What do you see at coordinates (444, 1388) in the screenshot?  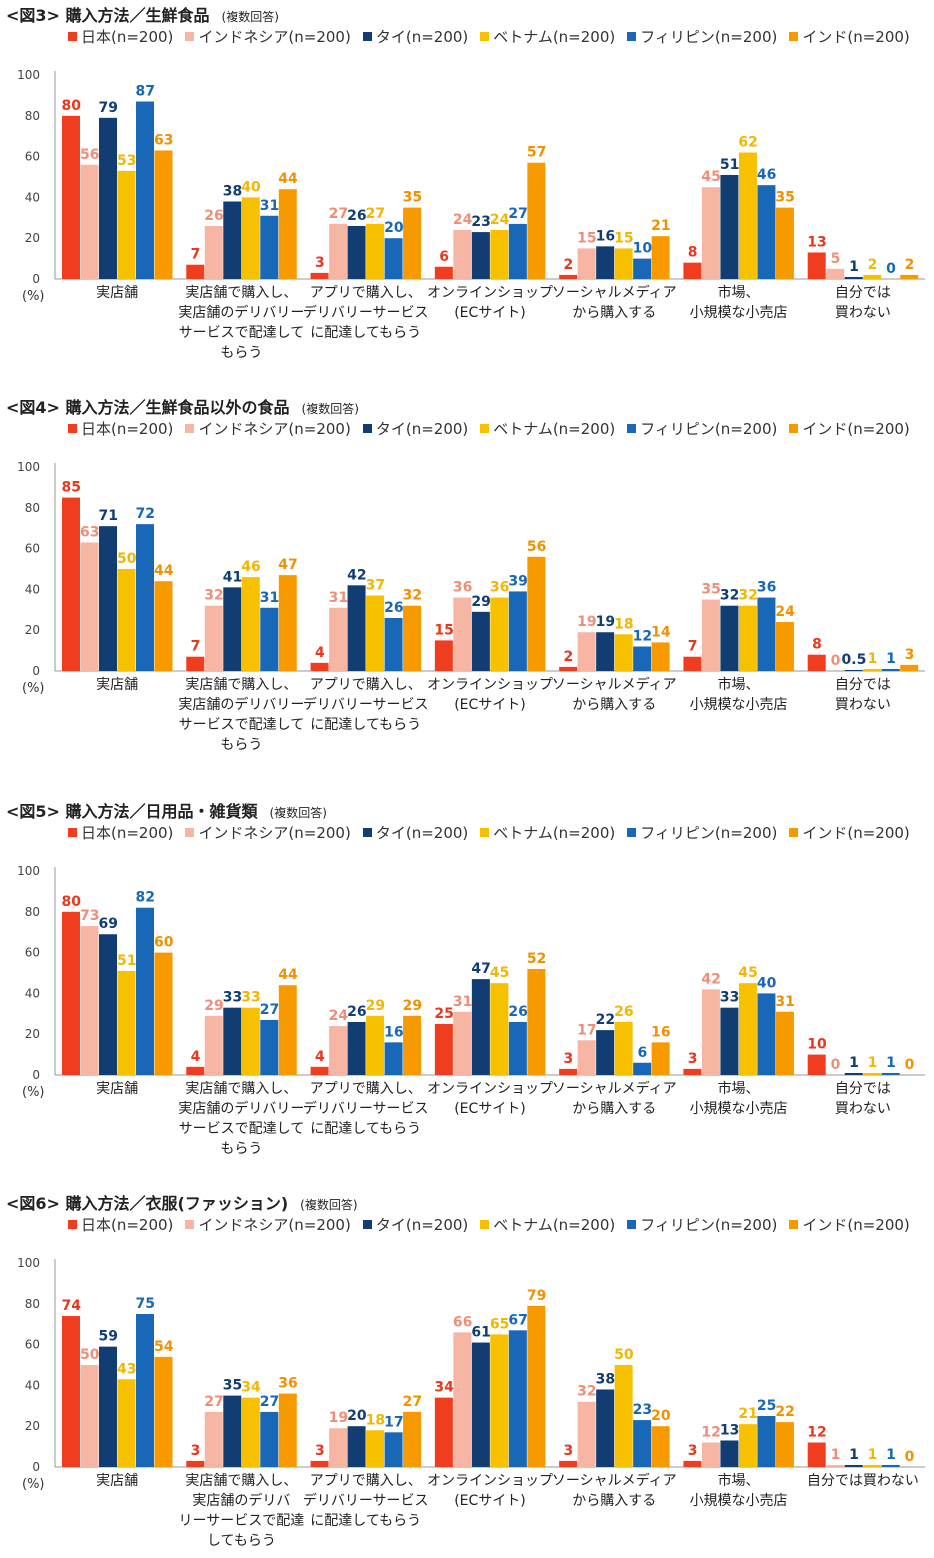 I see `data-label: 34` at bounding box center [444, 1388].